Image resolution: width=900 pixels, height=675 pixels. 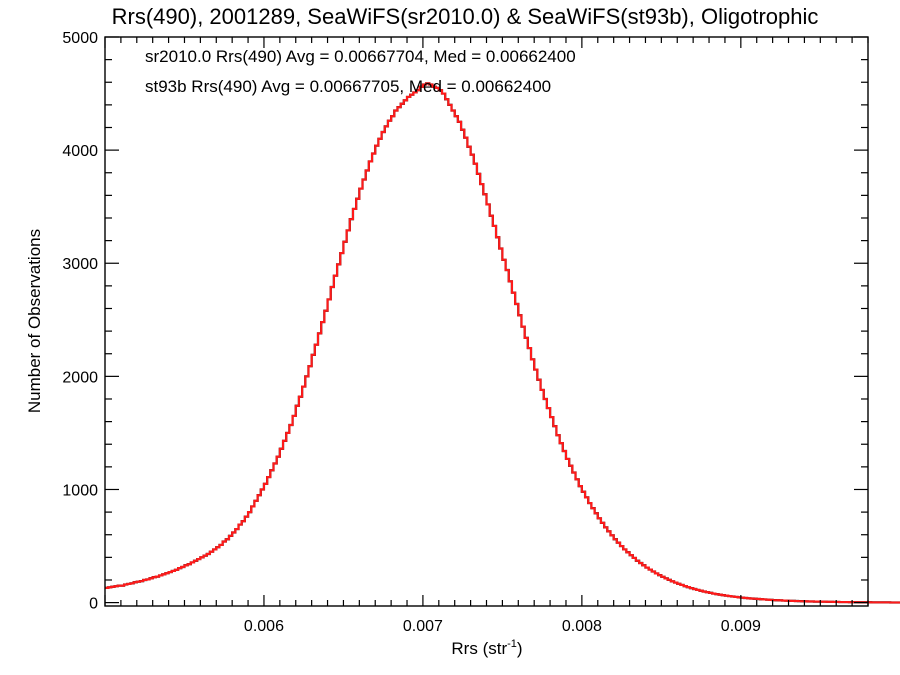 What do you see at coordinates (34, 321) in the screenshot?
I see `y-axis-label: Number of Observations` at bounding box center [34, 321].